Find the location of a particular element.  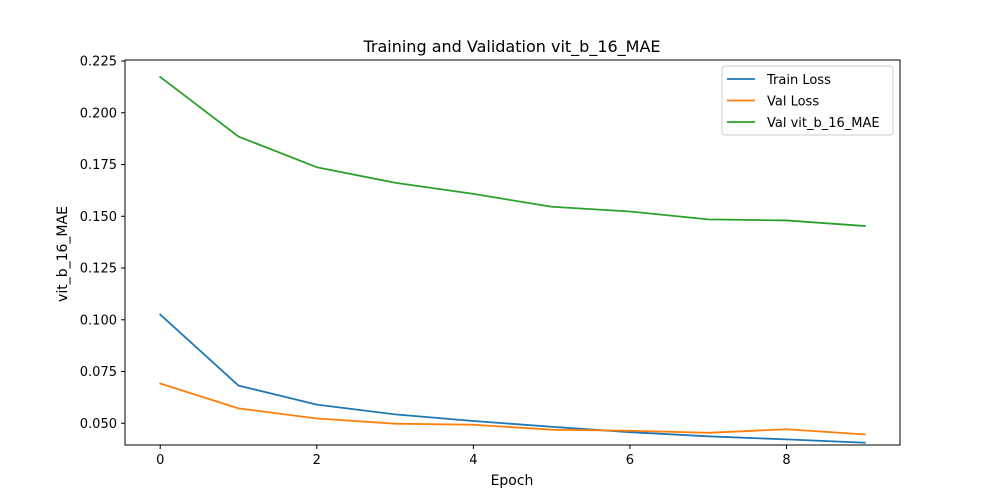

y-tick-label: 0.150 is located at coordinates (98, 217).